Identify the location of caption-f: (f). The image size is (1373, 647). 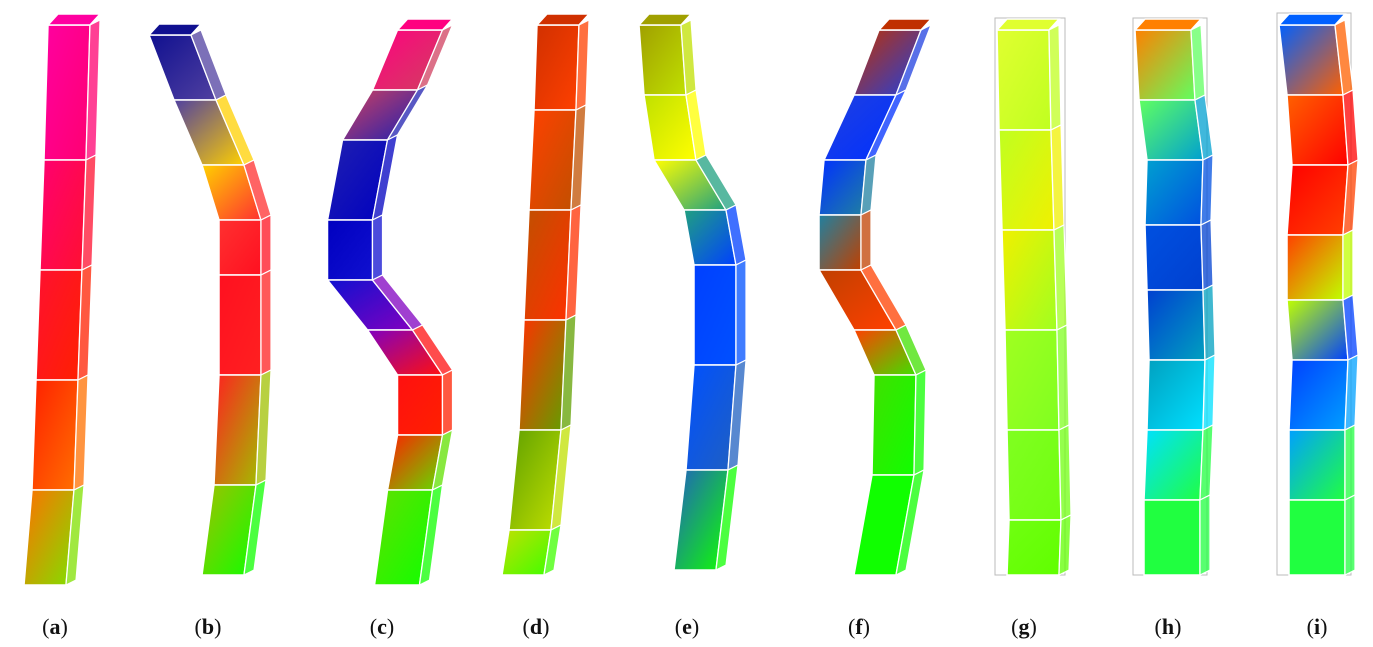
(859, 626).